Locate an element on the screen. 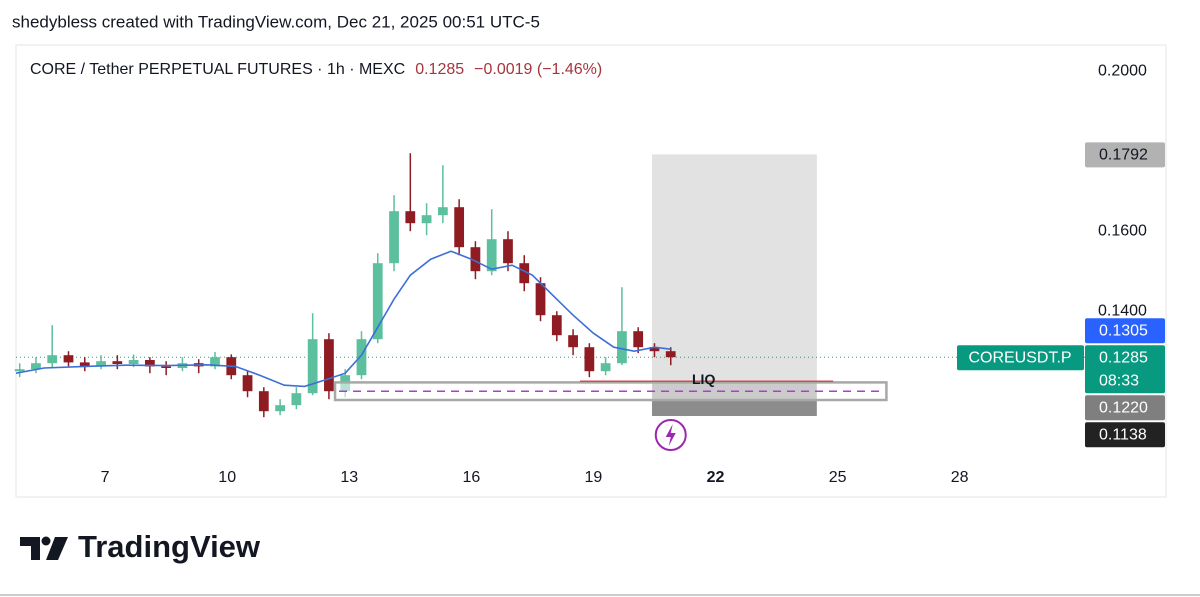 The width and height of the screenshot is (1200, 597). x-tick-label: 25 is located at coordinates (838, 477).